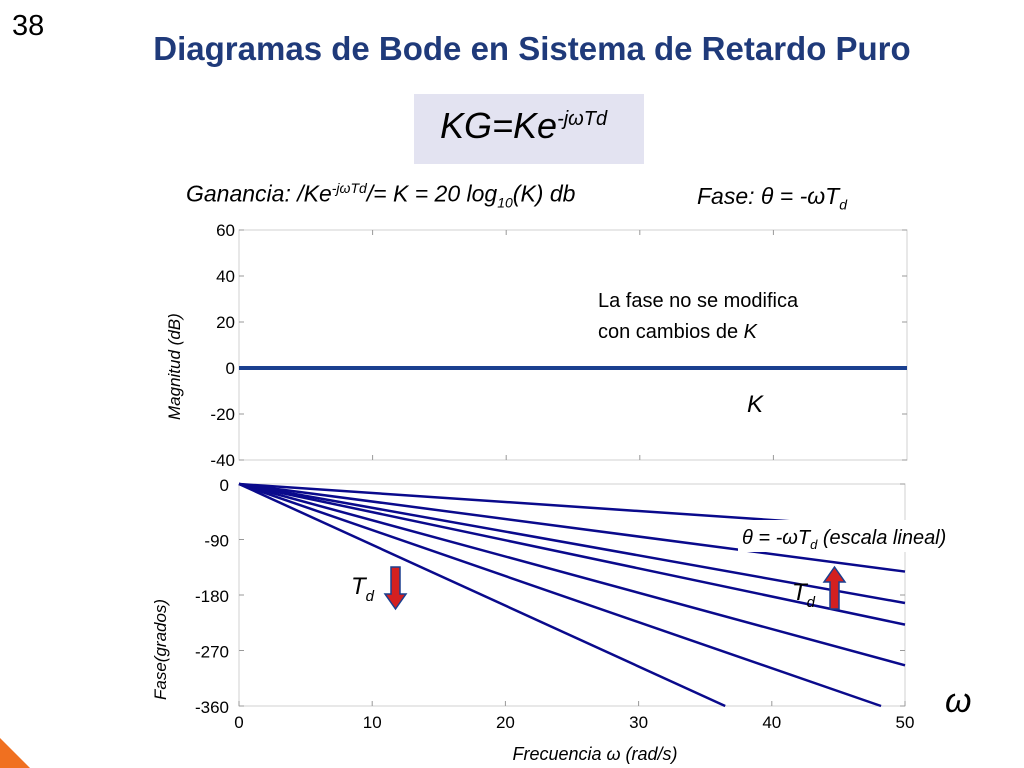 The height and width of the screenshot is (768, 1024). What do you see at coordinates (582, 119) in the screenshot?
I see `formula-exponent: -jωTd` at bounding box center [582, 119].